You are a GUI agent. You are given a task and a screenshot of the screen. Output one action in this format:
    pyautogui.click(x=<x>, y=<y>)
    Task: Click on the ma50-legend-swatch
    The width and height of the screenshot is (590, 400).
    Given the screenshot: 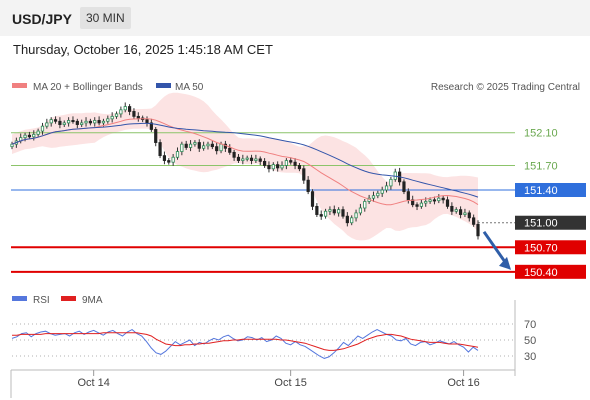 What is the action you would take?
    pyautogui.click(x=163, y=85)
    